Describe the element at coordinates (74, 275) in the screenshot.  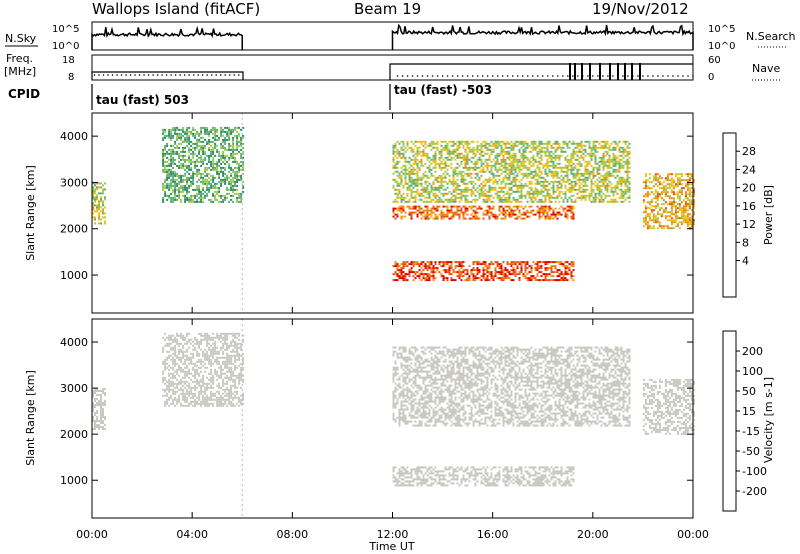
I see `power-yticks-tick-3: 1000` at that location.